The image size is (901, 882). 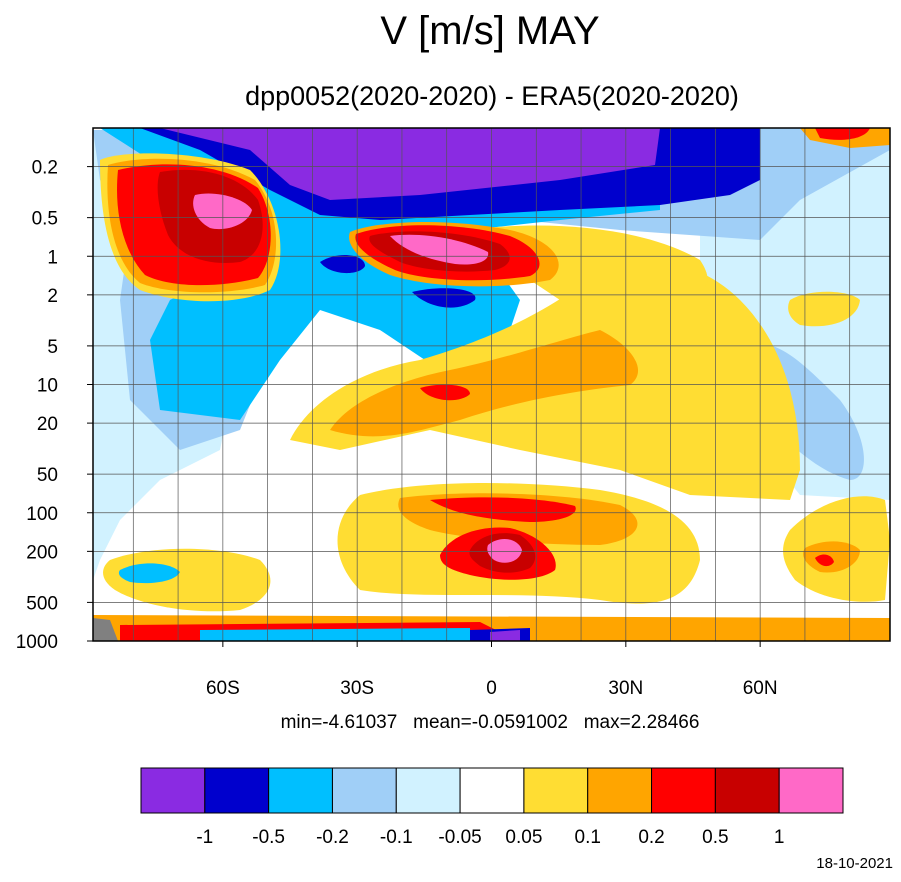 What do you see at coordinates (357, 688) in the screenshot?
I see `x-tick-label: 30S` at bounding box center [357, 688].